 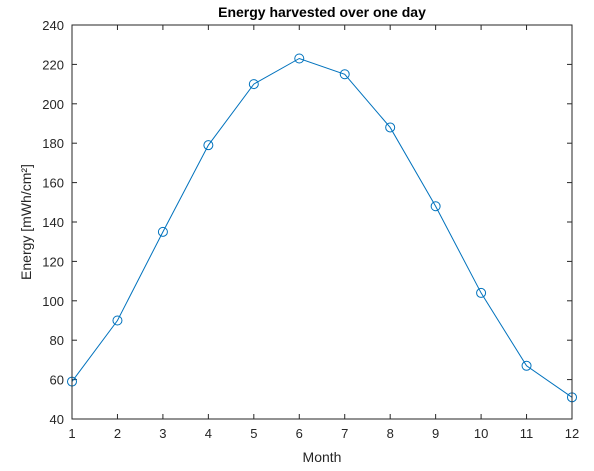 What do you see at coordinates (53, 143) in the screenshot?
I see `y-tick-label: 180` at bounding box center [53, 143].